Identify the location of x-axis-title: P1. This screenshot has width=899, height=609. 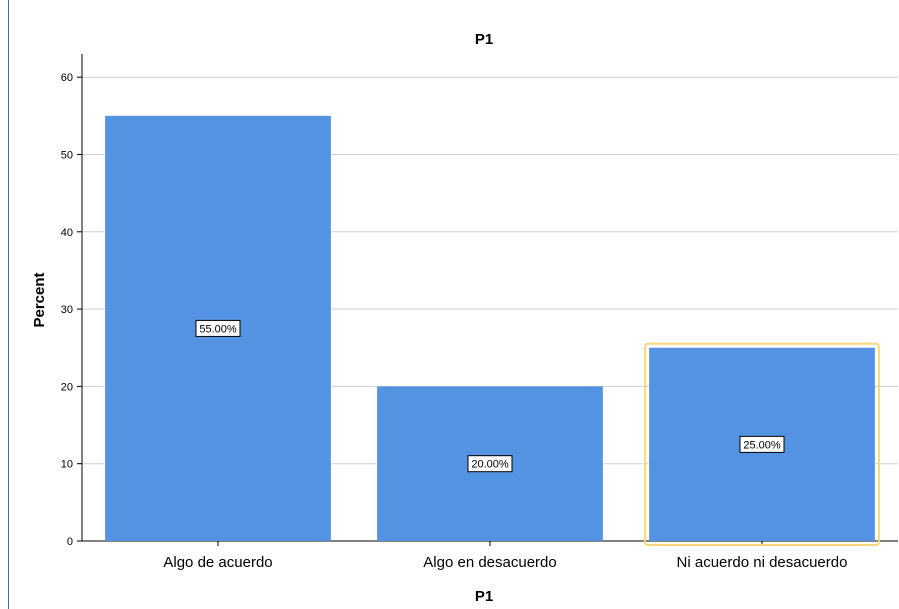
(484, 596).